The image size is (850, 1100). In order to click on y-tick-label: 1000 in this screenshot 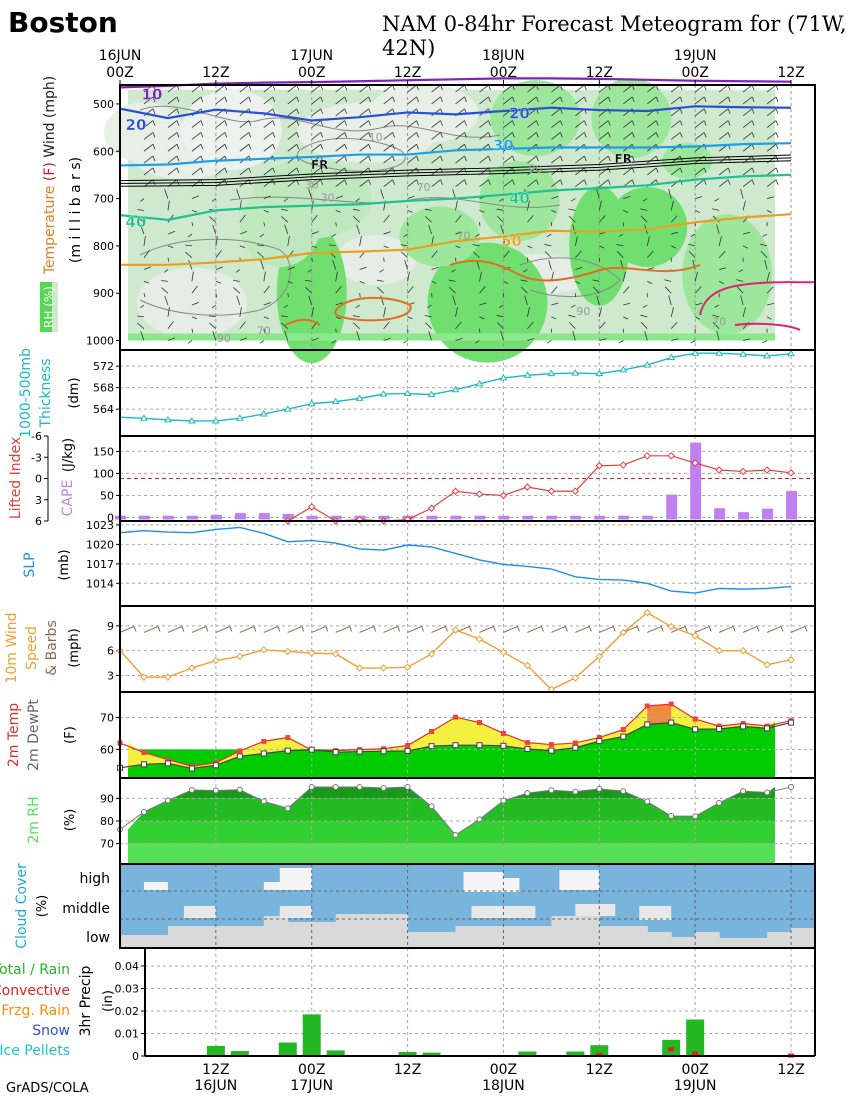, I will do `click(100, 341)`.